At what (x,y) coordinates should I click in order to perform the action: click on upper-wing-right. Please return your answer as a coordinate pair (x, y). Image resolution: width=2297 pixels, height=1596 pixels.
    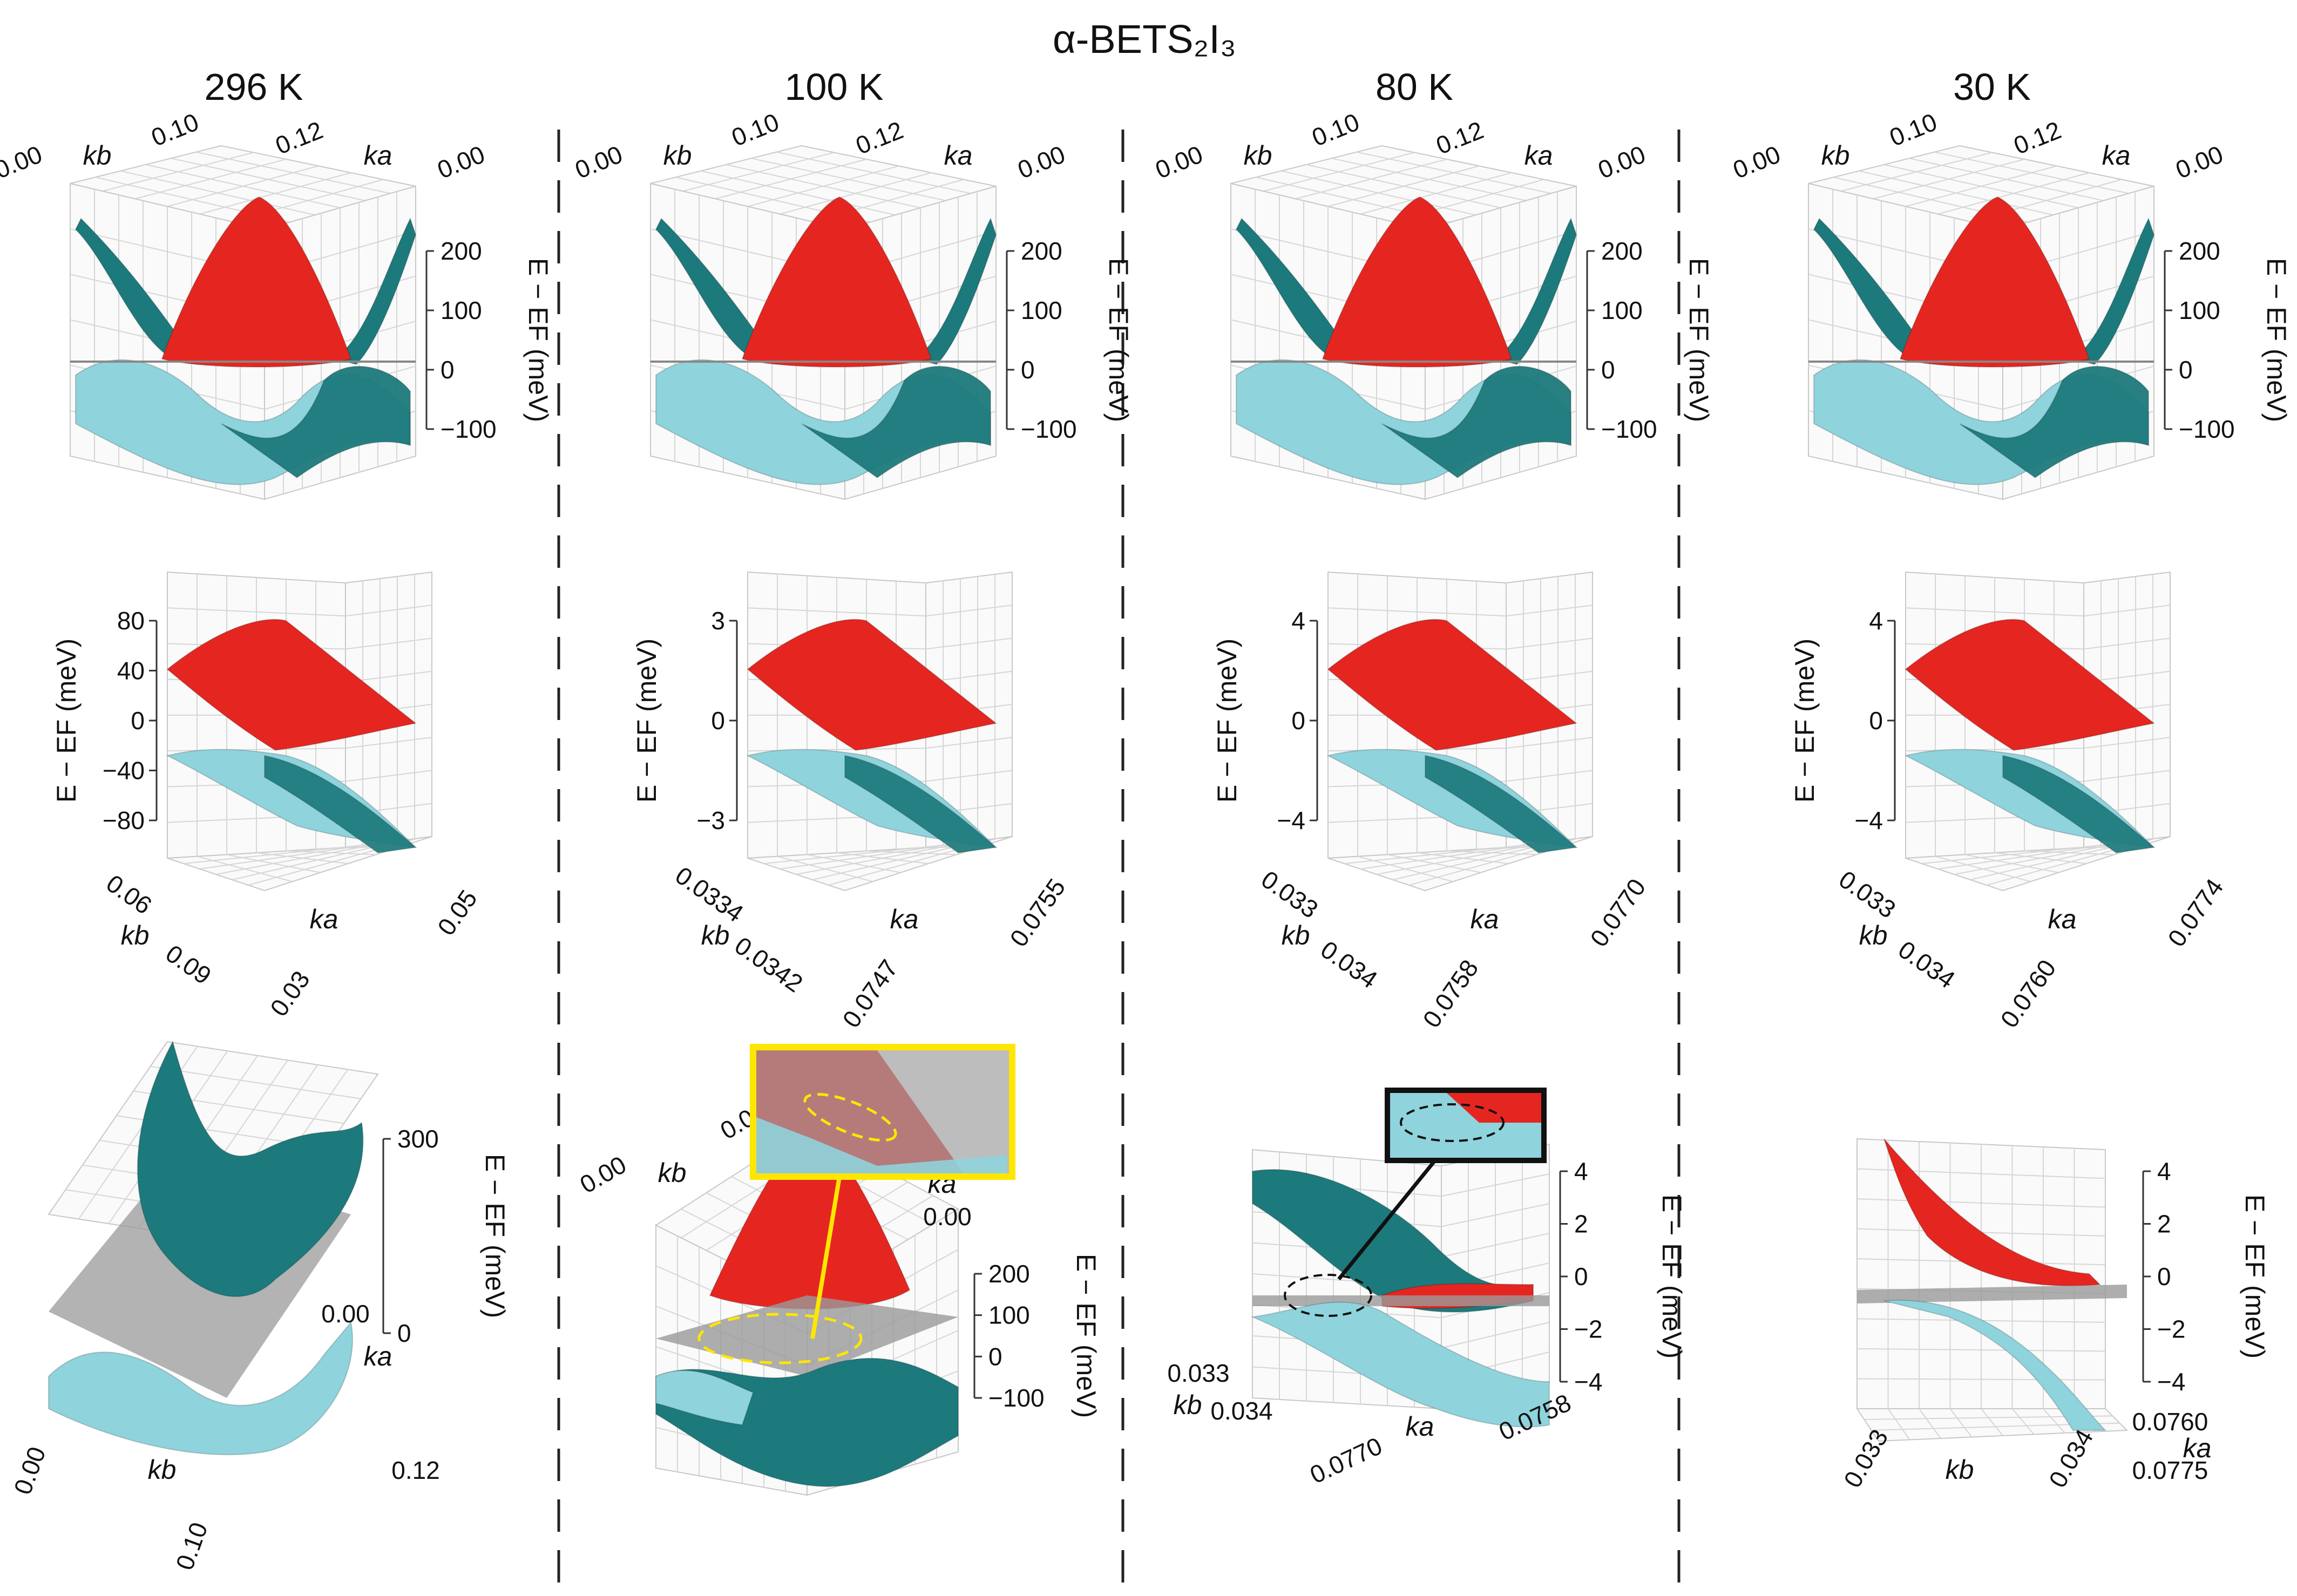
    Looking at the image, I should click on (955, 291).